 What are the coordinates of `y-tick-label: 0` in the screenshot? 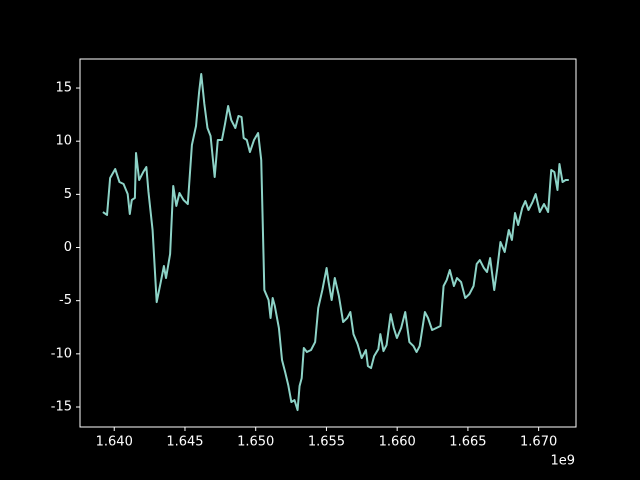 It's located at (68, 247).